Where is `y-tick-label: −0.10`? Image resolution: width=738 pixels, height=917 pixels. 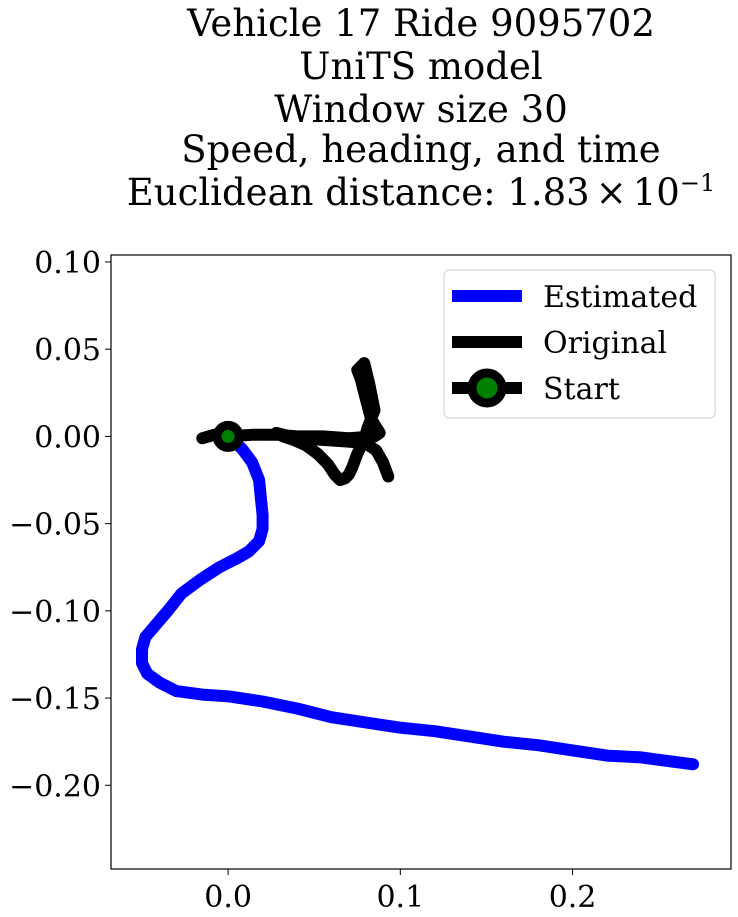 y-tick-label: −0.10 is located at coordinates (55, 612).